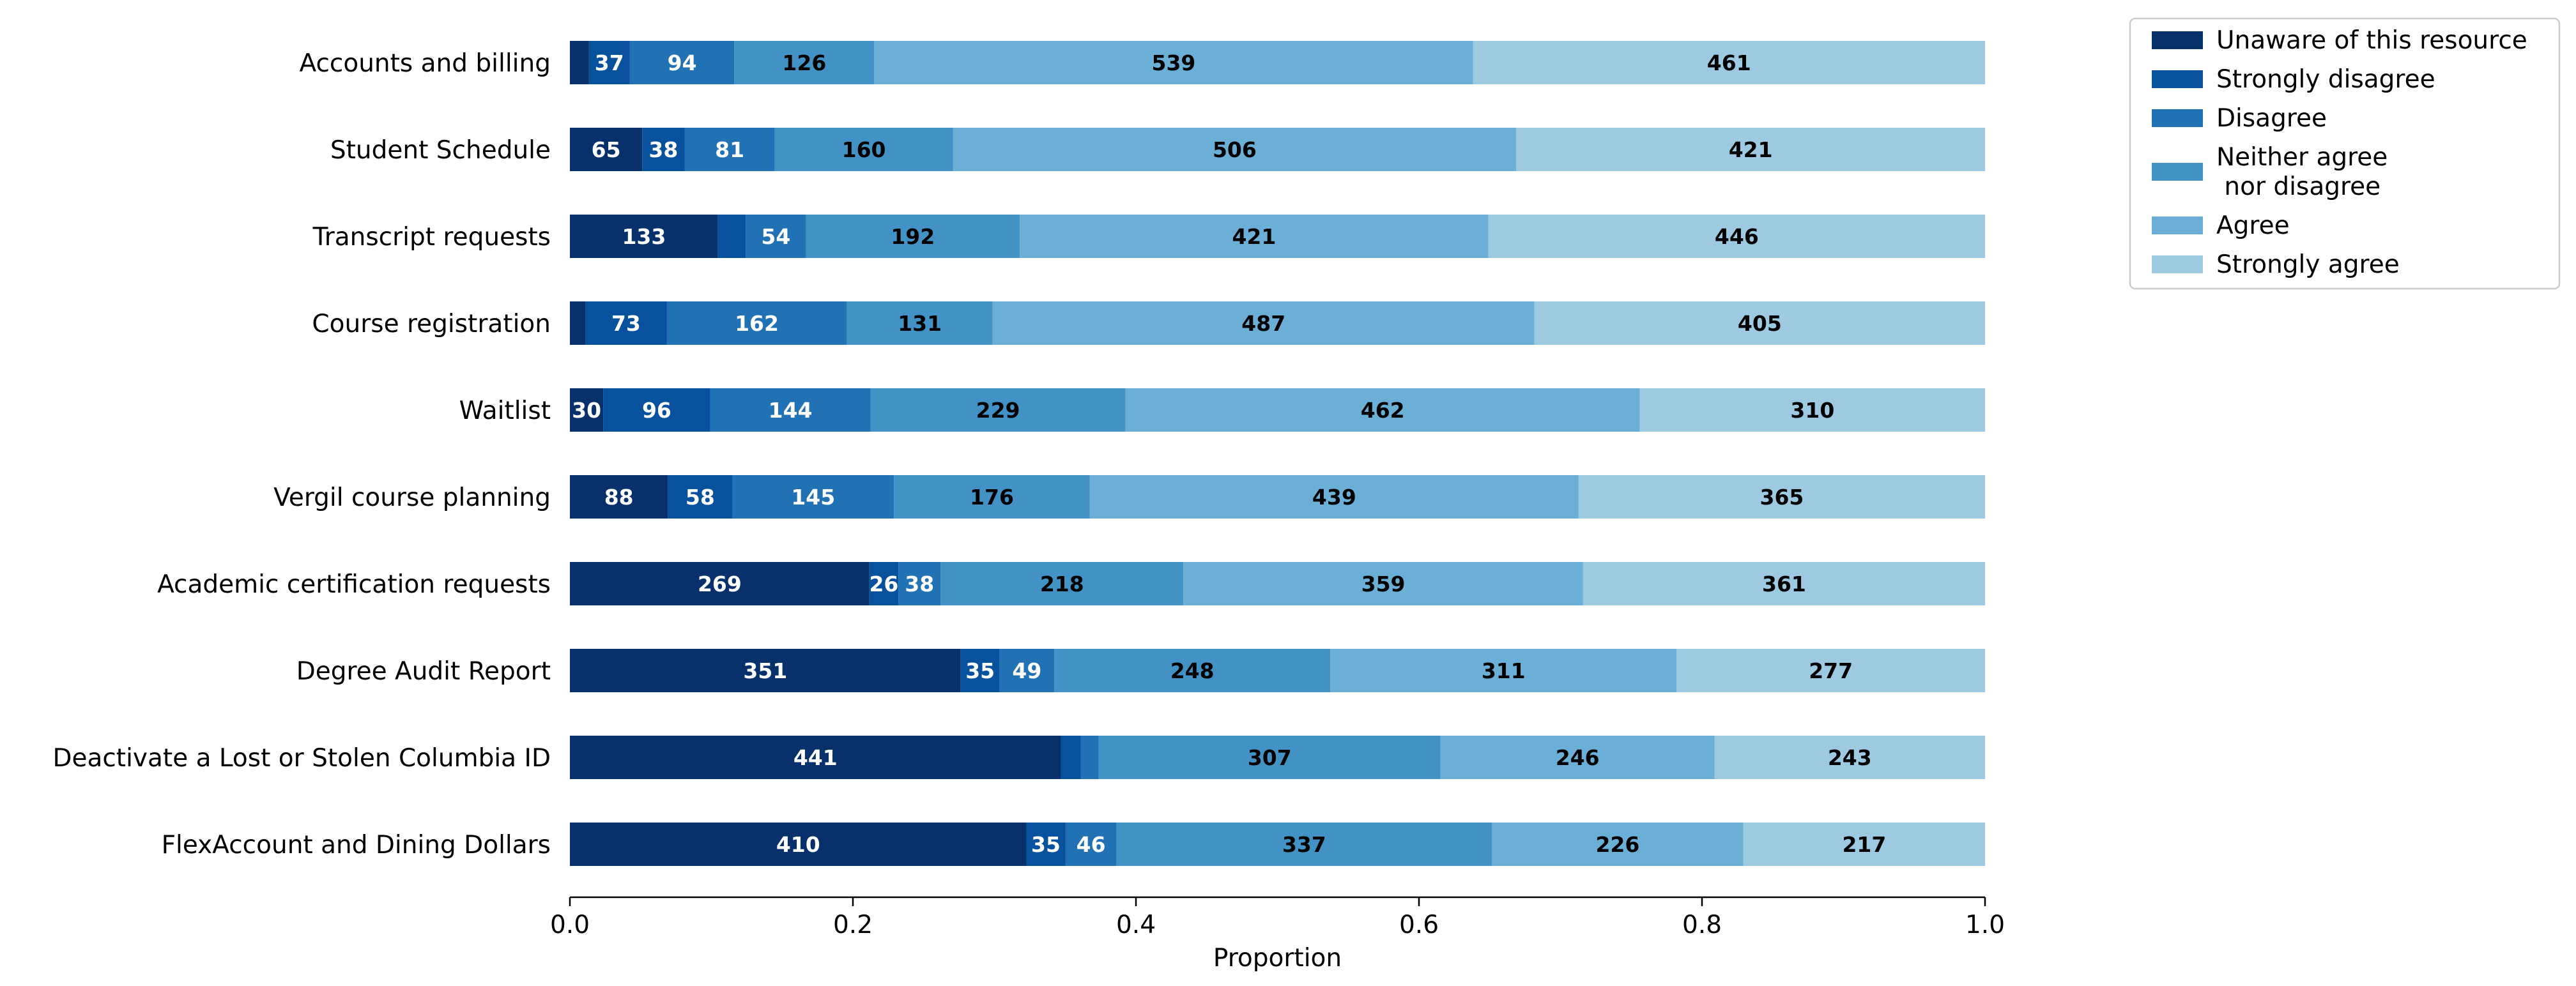 The image size is (2576, 986). I want to click on data-label: 226, so click(1617, 844).